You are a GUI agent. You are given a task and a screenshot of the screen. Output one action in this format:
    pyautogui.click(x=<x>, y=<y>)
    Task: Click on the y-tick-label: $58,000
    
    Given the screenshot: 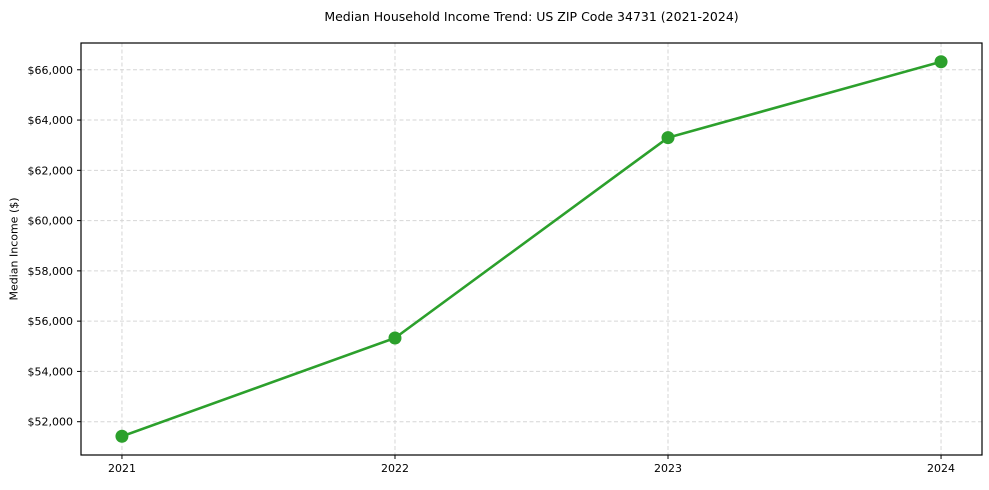 What is the action you would take?
    pyautogui.click(x=51, y=271)
    